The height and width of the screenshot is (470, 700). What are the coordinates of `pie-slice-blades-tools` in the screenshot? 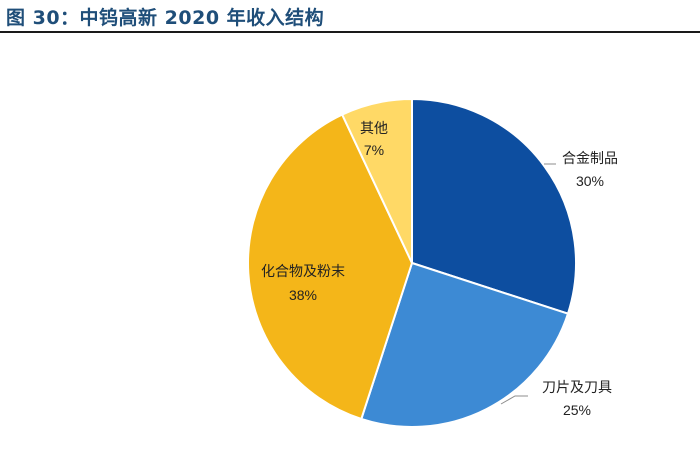 It's located at (465, 344).